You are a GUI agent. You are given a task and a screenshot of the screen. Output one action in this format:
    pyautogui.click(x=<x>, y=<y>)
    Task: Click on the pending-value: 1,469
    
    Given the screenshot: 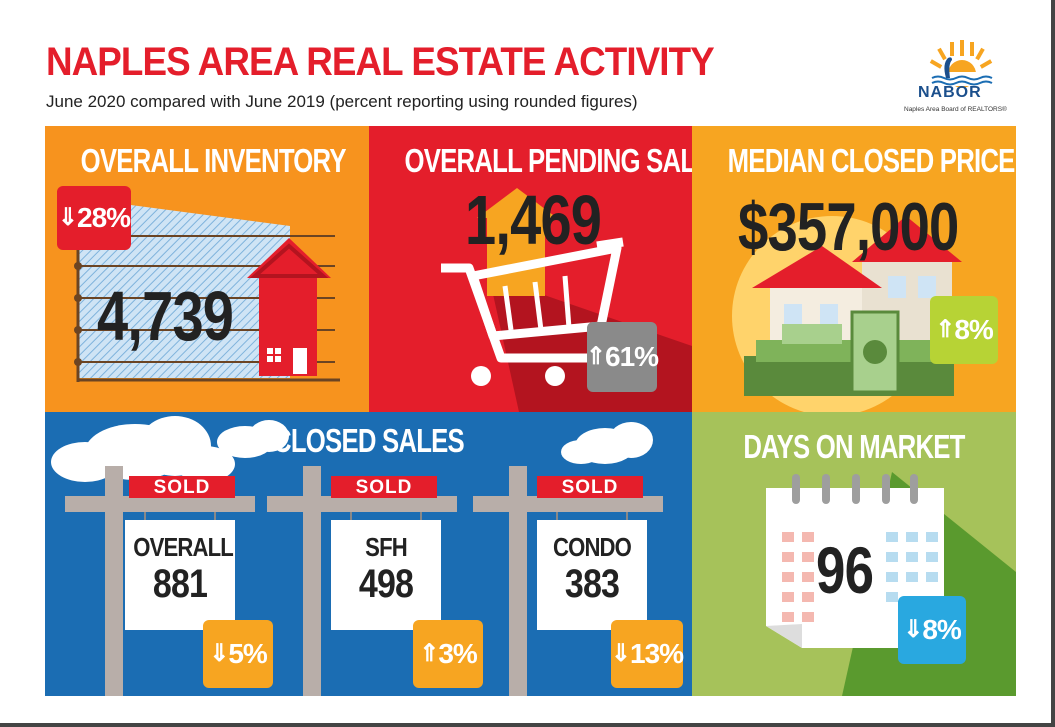 What is the action you would take?
    pyautogui.click(x=533, y=220)
    